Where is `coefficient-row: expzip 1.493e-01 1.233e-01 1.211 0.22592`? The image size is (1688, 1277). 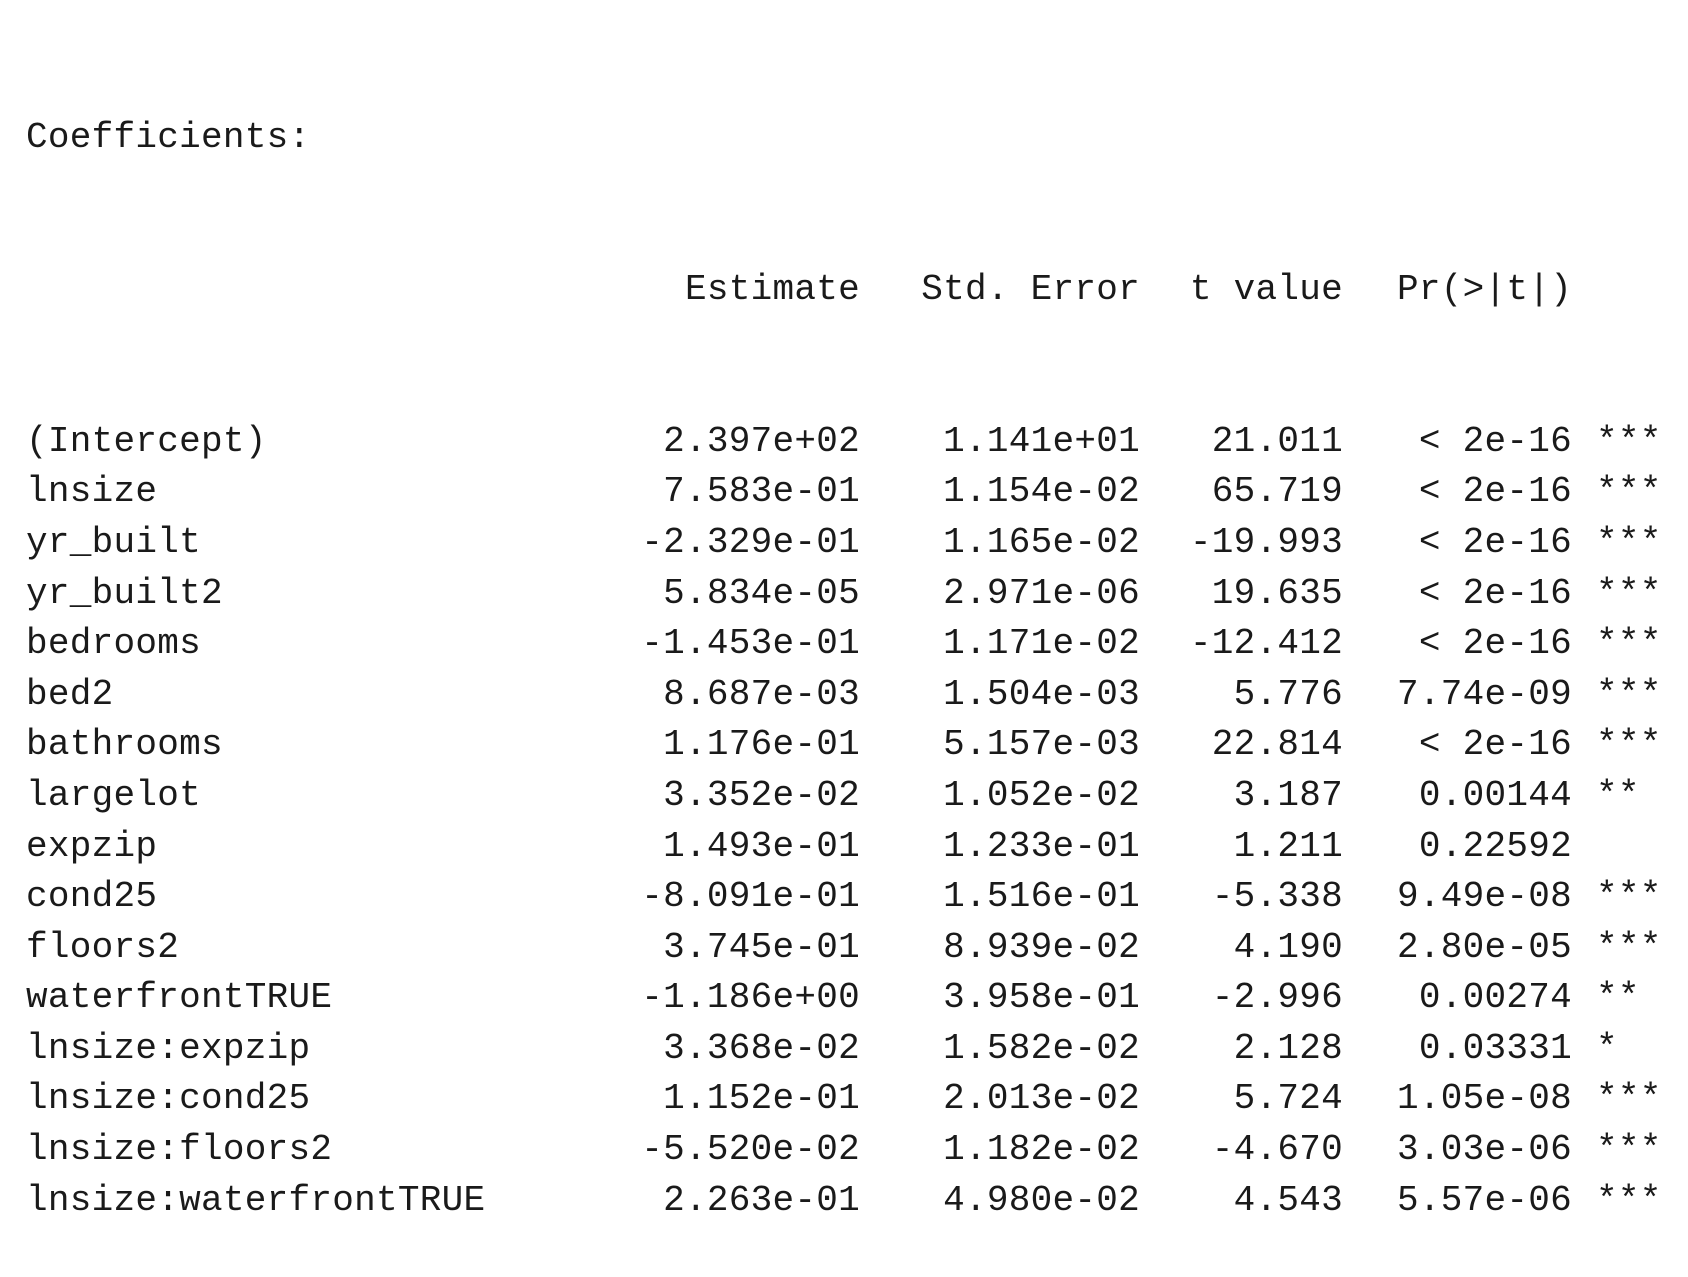 coefficient-row: expzip 1.493e-01 1.233e-01 1.211 0.22592 is located at coordinates (849, 847).